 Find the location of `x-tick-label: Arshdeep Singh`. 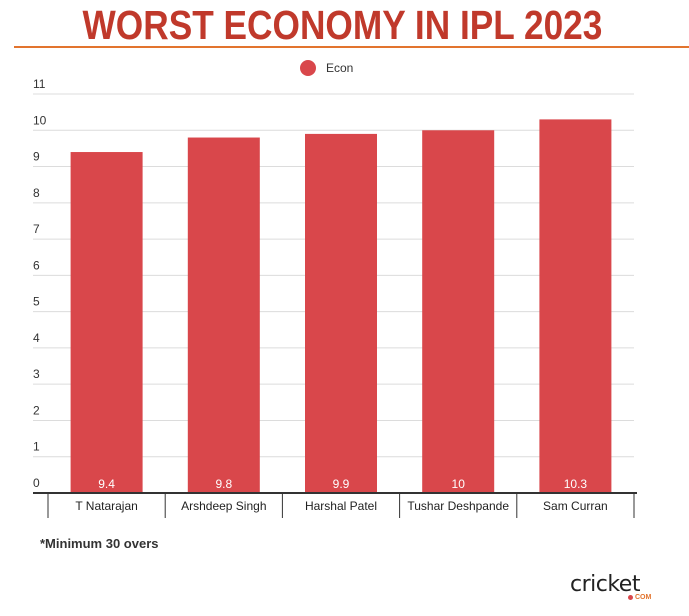

x-tick-label: Arshdeep Singh is located at coordinates (223, 506).